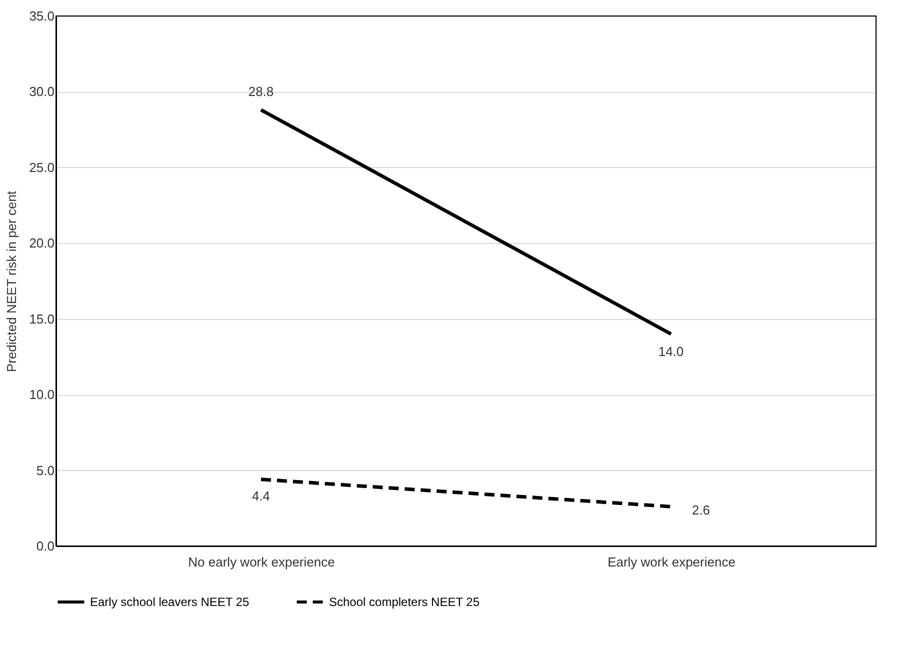 This screenshot has width=912, height=645. I want to click on y-tick-label: 15.0, so click(41, 318).